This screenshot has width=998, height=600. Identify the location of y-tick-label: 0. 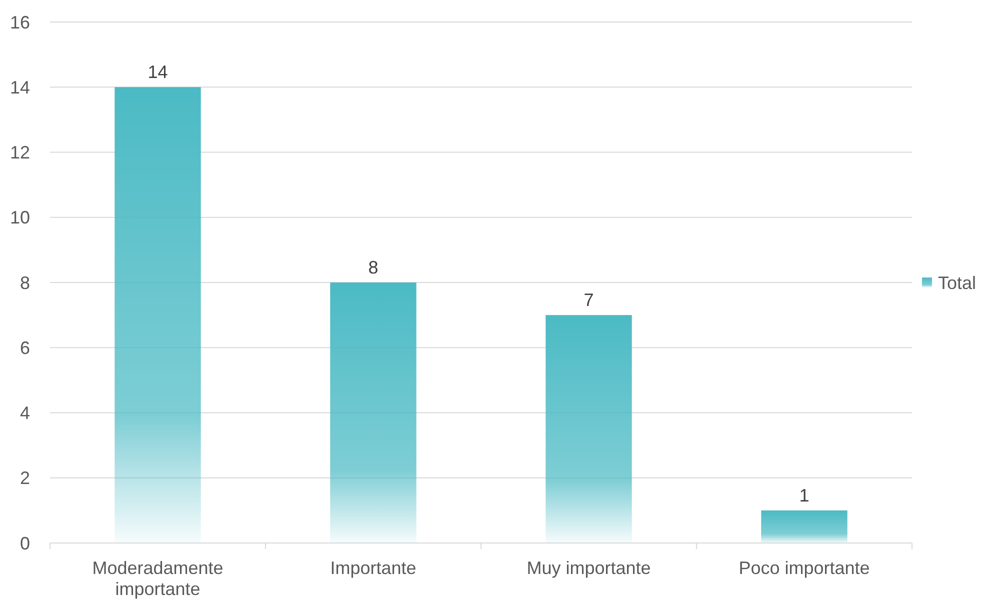
(25, 543).